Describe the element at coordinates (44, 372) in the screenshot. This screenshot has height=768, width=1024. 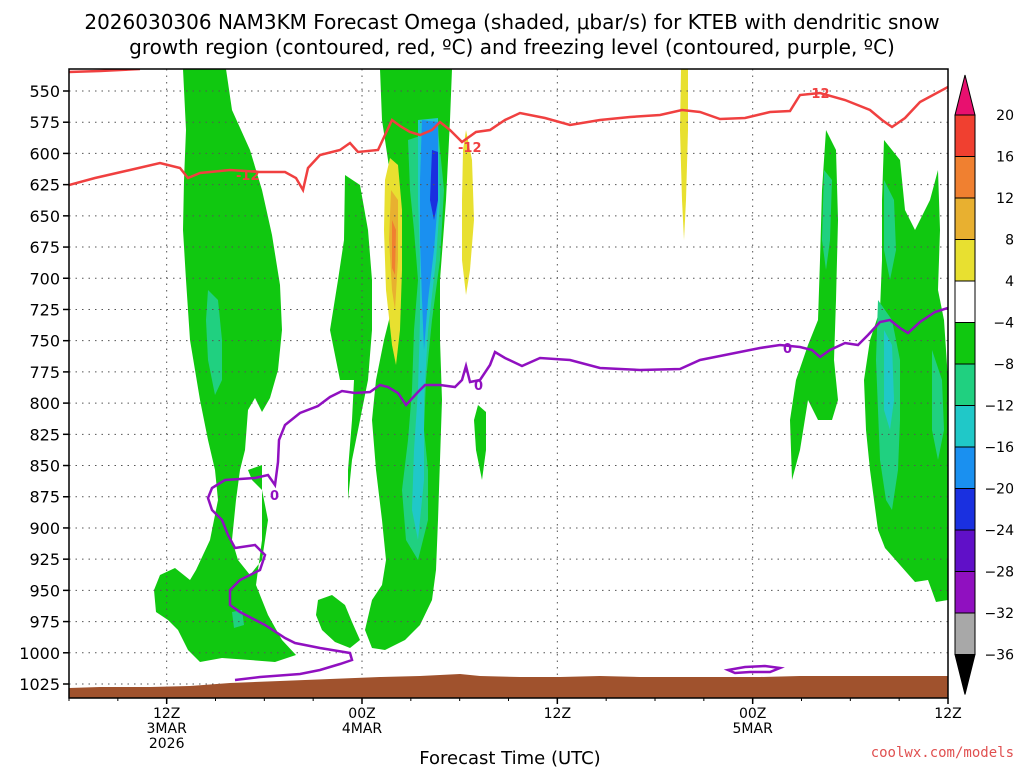
I see `y-tick-label: 775` at that location.